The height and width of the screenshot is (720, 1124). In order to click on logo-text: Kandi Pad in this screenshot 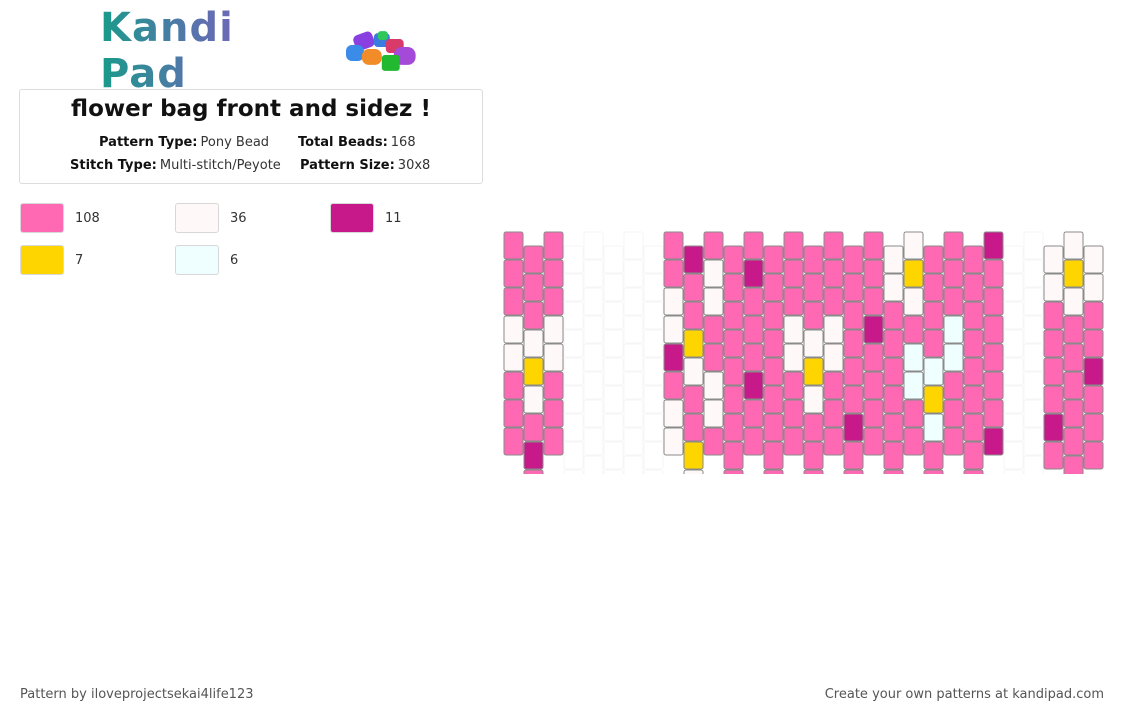, I will do `click(217, 51)`.